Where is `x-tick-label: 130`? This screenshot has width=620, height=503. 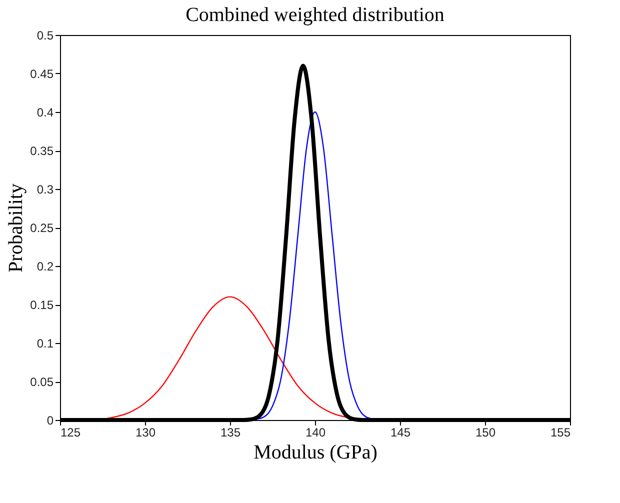 x-tick-label: 130 is located at coordinates (145, 433).